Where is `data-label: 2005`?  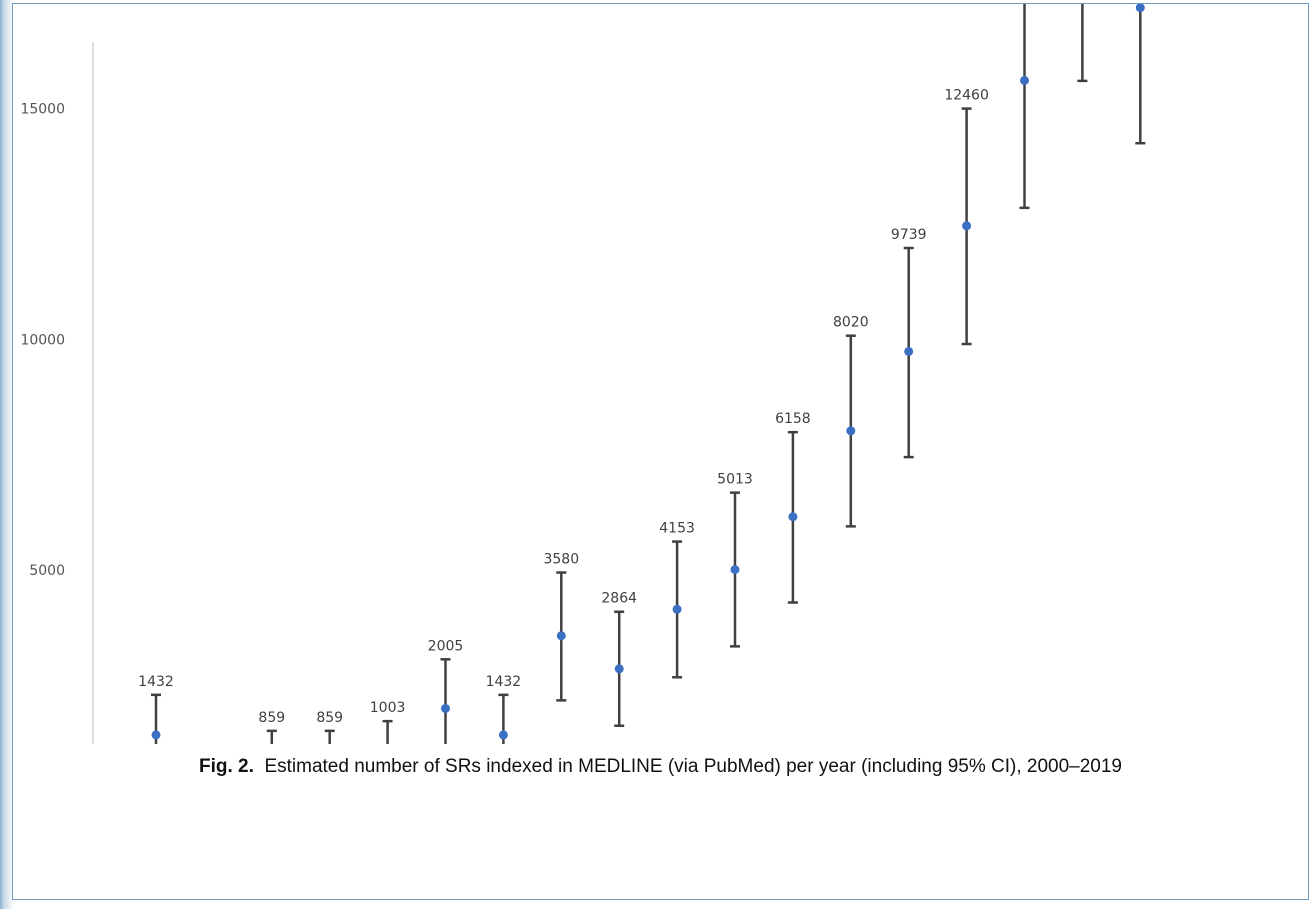 data-label: 2005 is located at coordinates (446, 646).